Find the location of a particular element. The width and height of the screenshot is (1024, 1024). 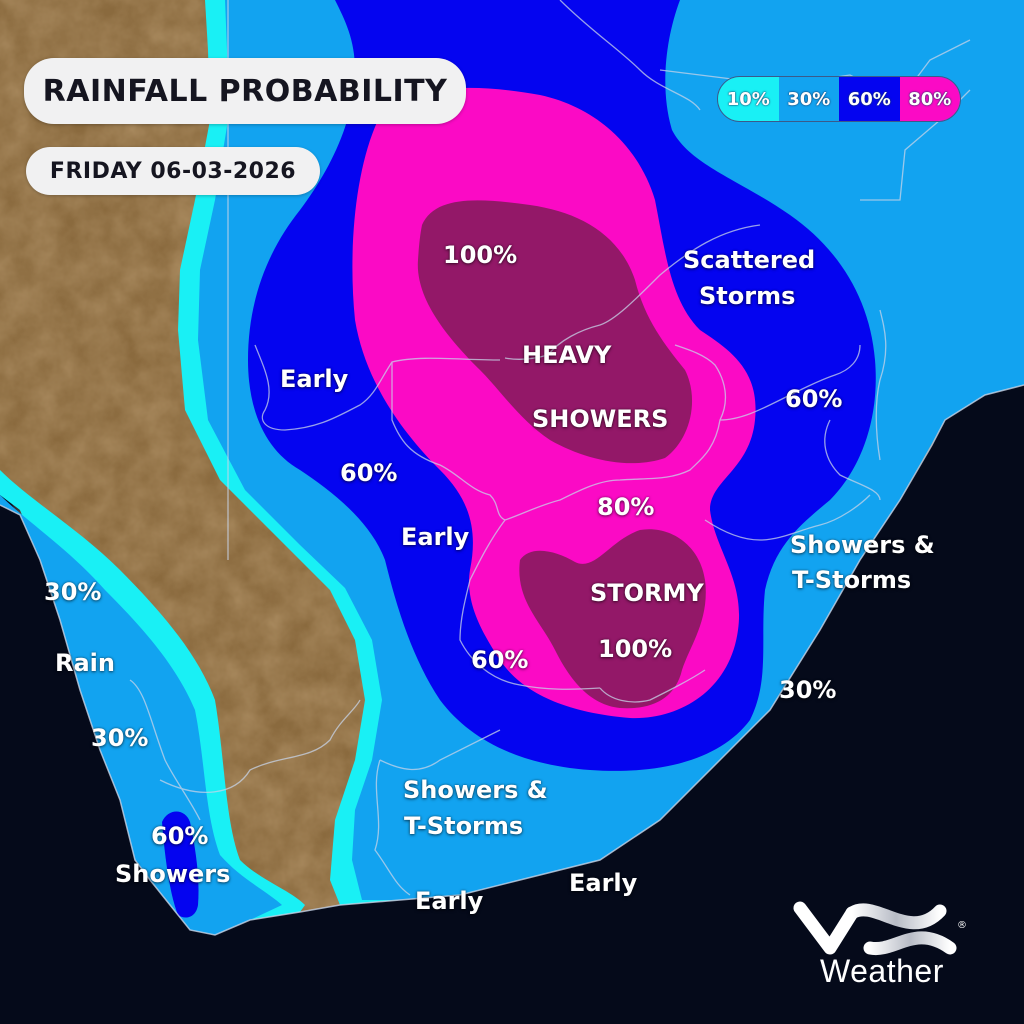

label-storms: Storms is located at coordinates (747, 296).